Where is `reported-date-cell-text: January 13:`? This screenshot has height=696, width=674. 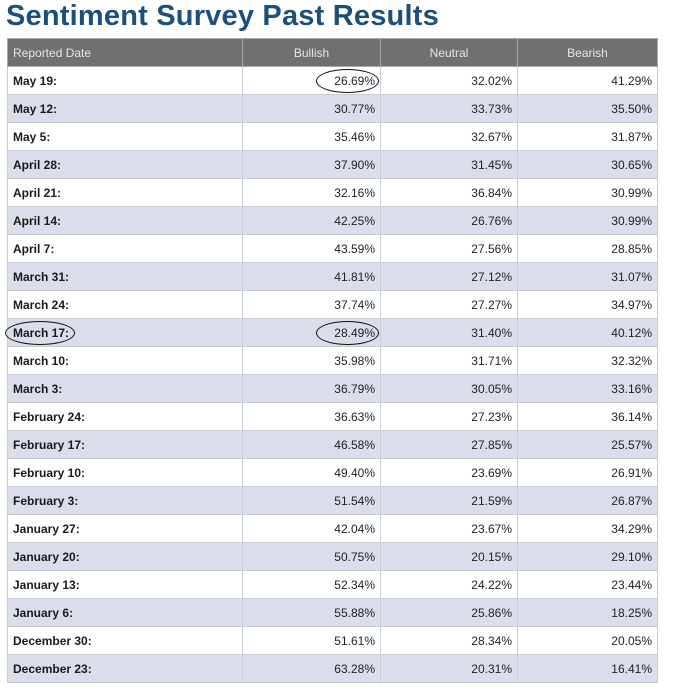
reported-date-cell-text: January 13: is located at coordinates (46, 584).